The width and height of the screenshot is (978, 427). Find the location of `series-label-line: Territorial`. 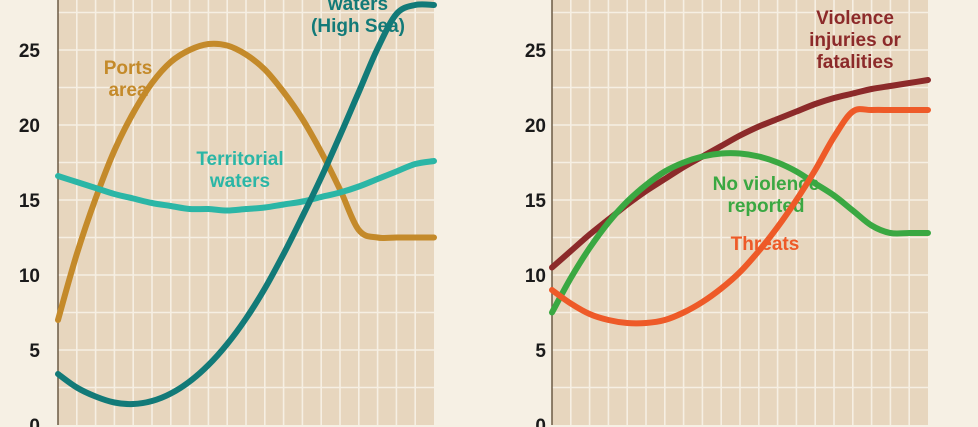

series-label-line: Territorial is located at coordinates (239, 159).